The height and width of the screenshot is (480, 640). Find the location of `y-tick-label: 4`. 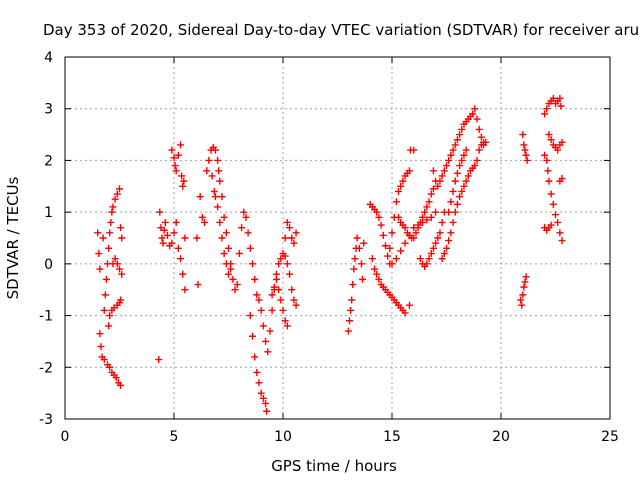

y-tick-label: 4 is located at coordinates (48, 58).